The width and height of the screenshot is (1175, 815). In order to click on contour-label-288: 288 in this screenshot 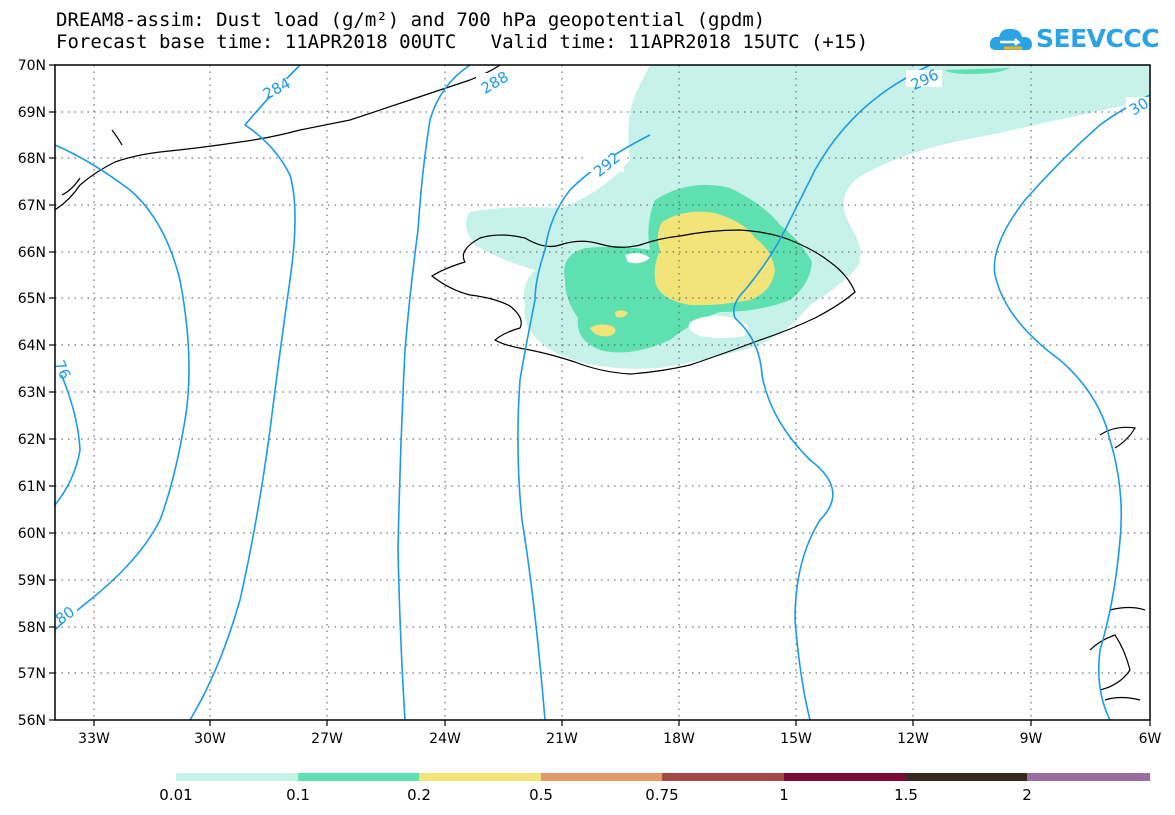, I will do `click(495, 83)`.